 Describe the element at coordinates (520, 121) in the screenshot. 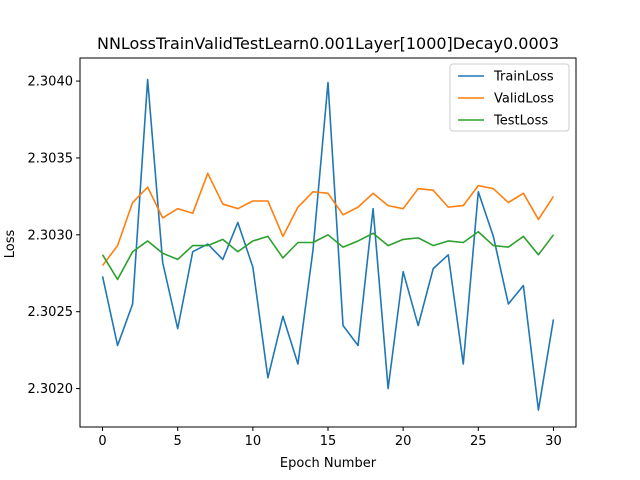

I see `legend-label-testloss: TestLoss` at that location.